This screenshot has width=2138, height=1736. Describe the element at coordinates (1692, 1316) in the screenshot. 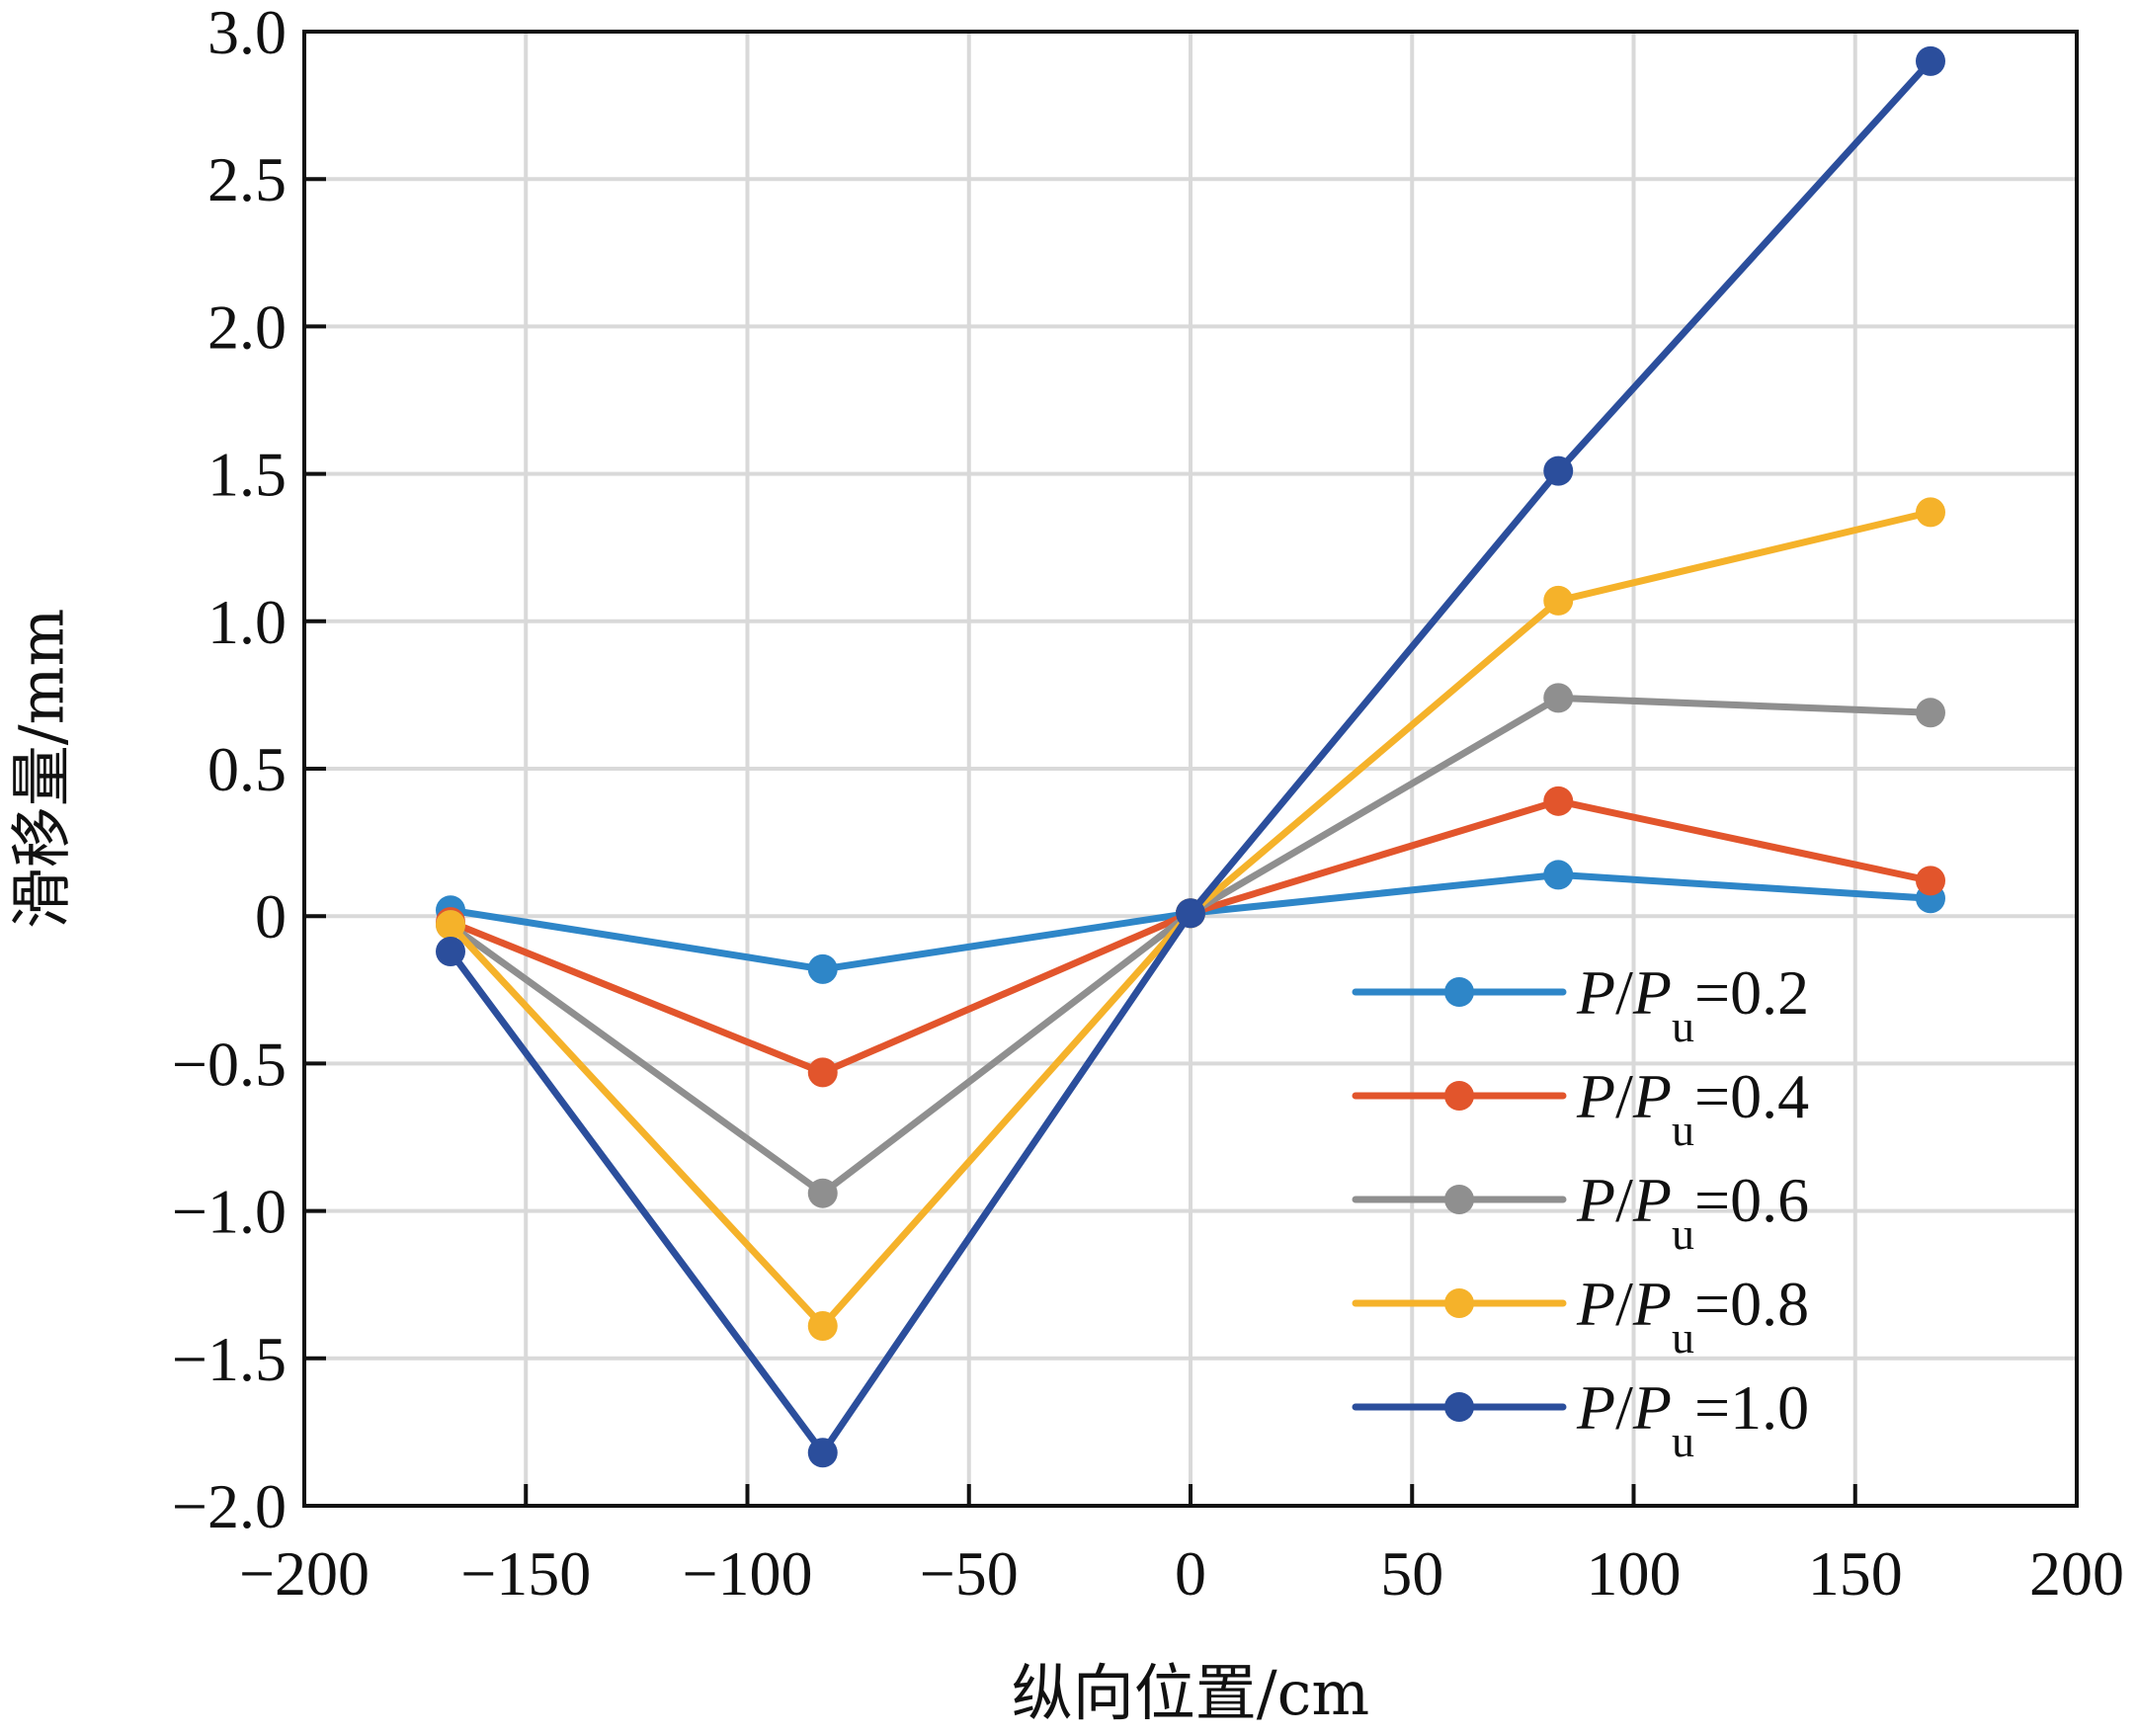

I see `legend-label: P/Pu=0.8` at that location.